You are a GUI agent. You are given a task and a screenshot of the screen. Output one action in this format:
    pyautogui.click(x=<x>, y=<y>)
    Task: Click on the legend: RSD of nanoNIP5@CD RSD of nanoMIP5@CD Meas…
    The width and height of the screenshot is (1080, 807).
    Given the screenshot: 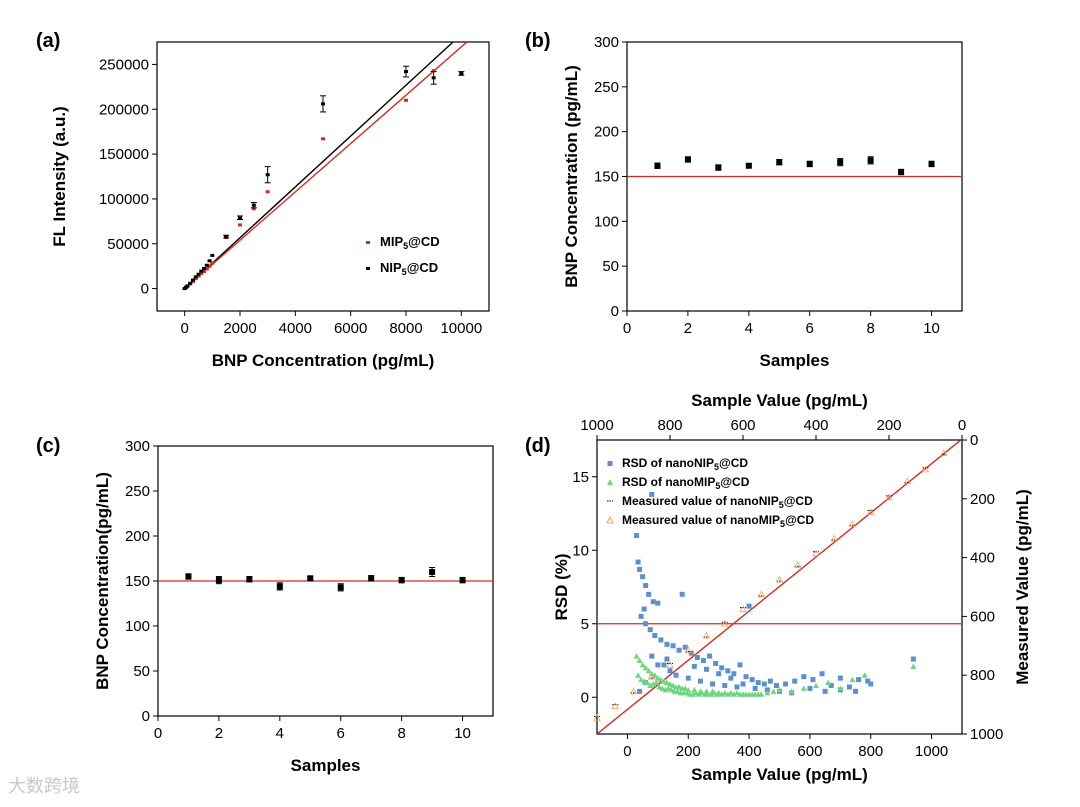 What is the action you would take?
    pyautogui.click(x=710, y=492)
    